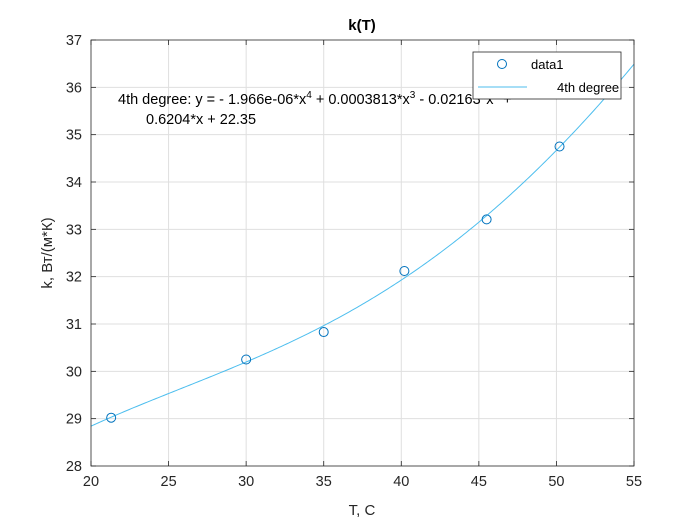 This screenshot has height=525, width=700. What do you see at coordinates (556, 482) in the screenshot?
I see `x-tick-label: 50` at bounding box center [556, 482].